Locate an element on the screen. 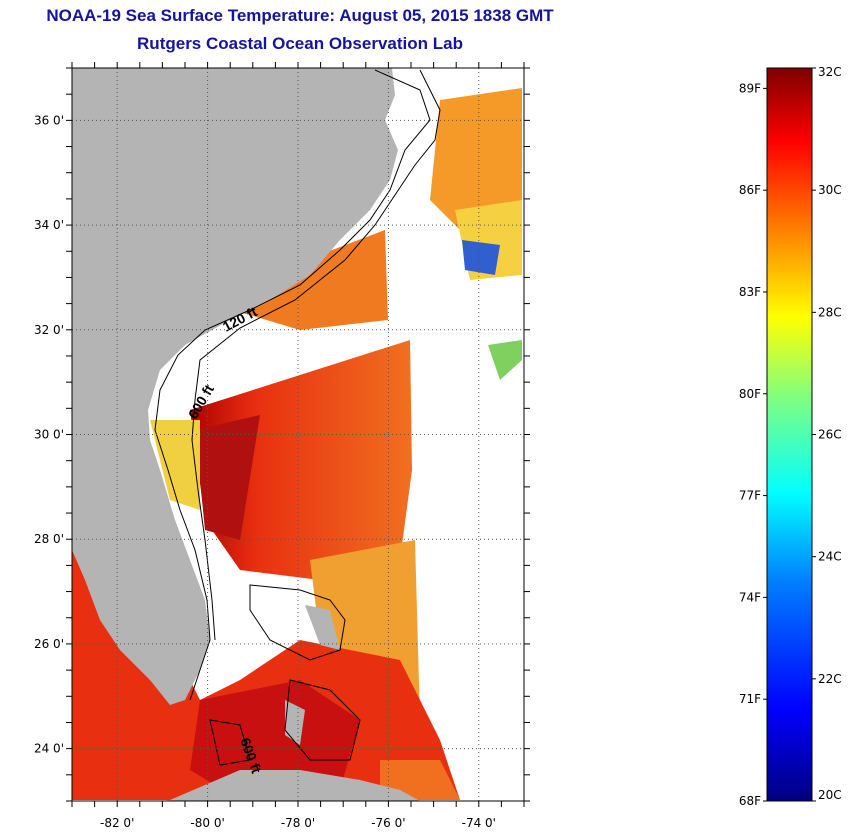 This screenshot has height=832, width=849. x-tick-label: -80 0' is located at coordinates (207, 823).